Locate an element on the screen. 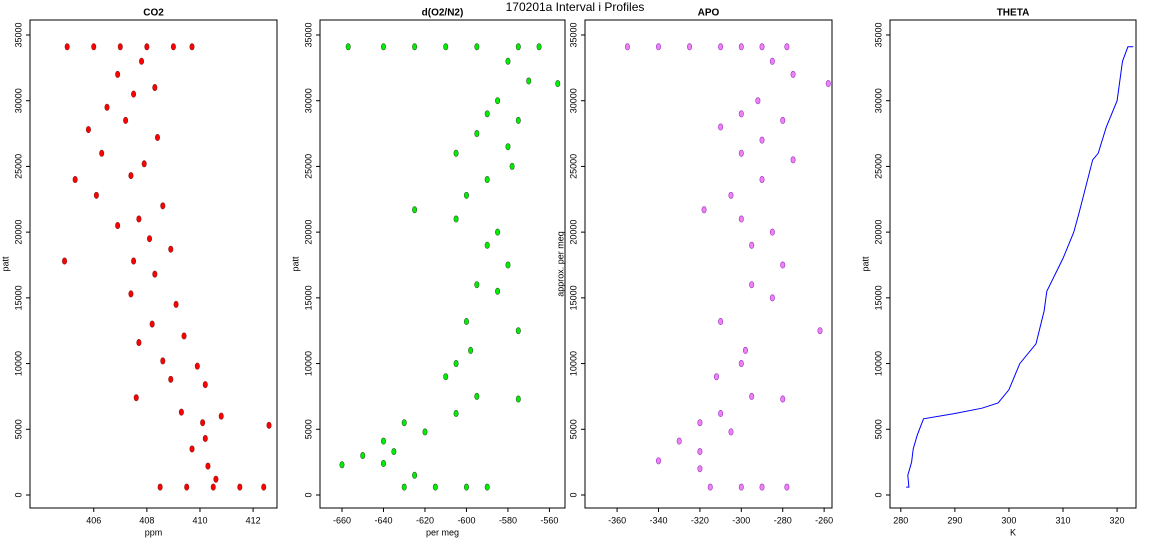  x-tick-label: 410 is located at coordinates (199, 520).